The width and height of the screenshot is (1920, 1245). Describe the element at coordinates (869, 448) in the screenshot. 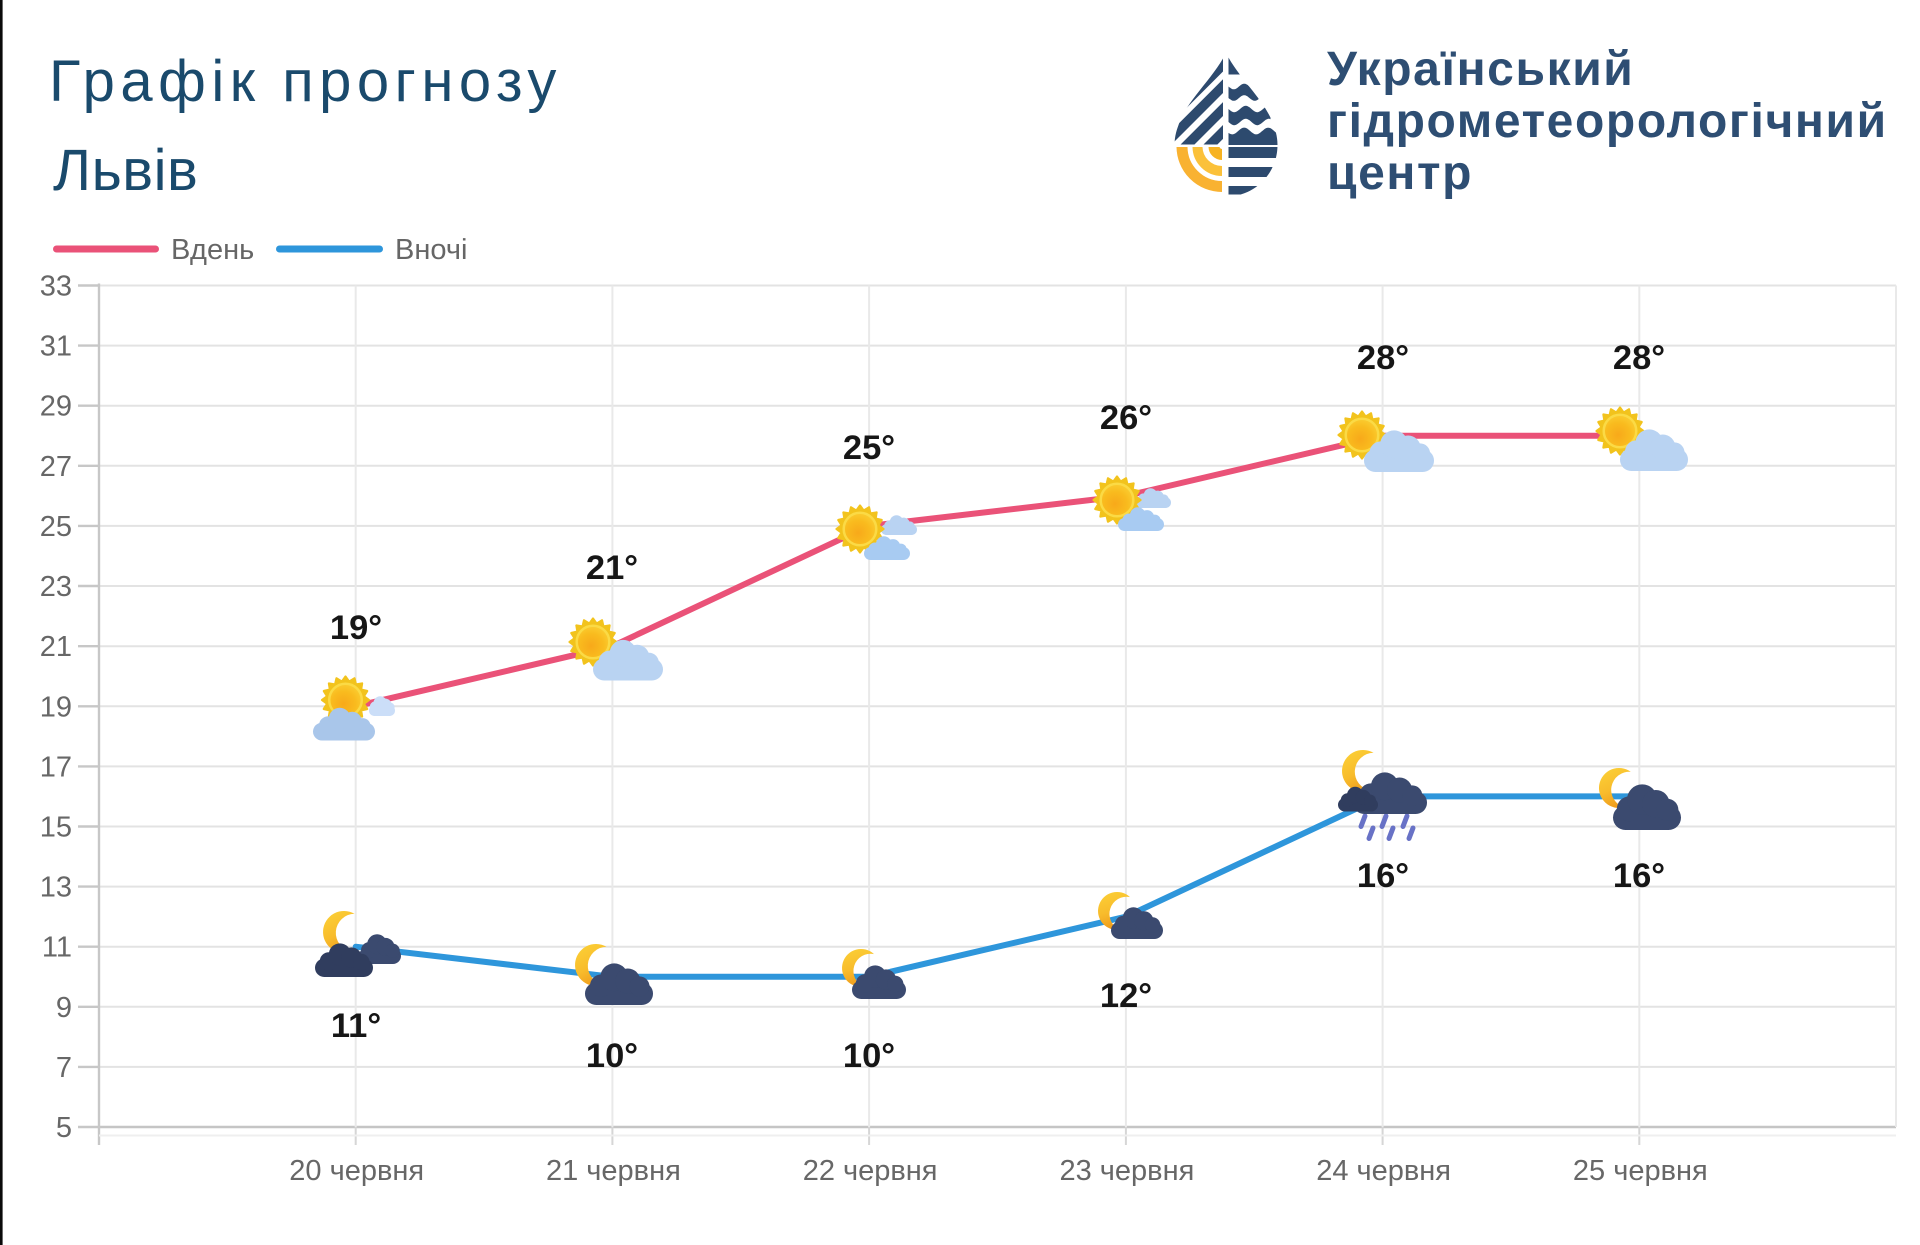

I see `svg-text: 25°` at that location.